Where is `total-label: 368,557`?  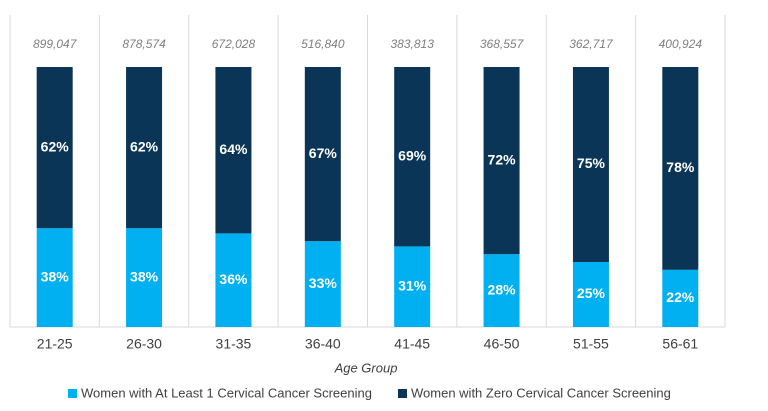 total-label: 368,557 is located at coordinates (502, 44).